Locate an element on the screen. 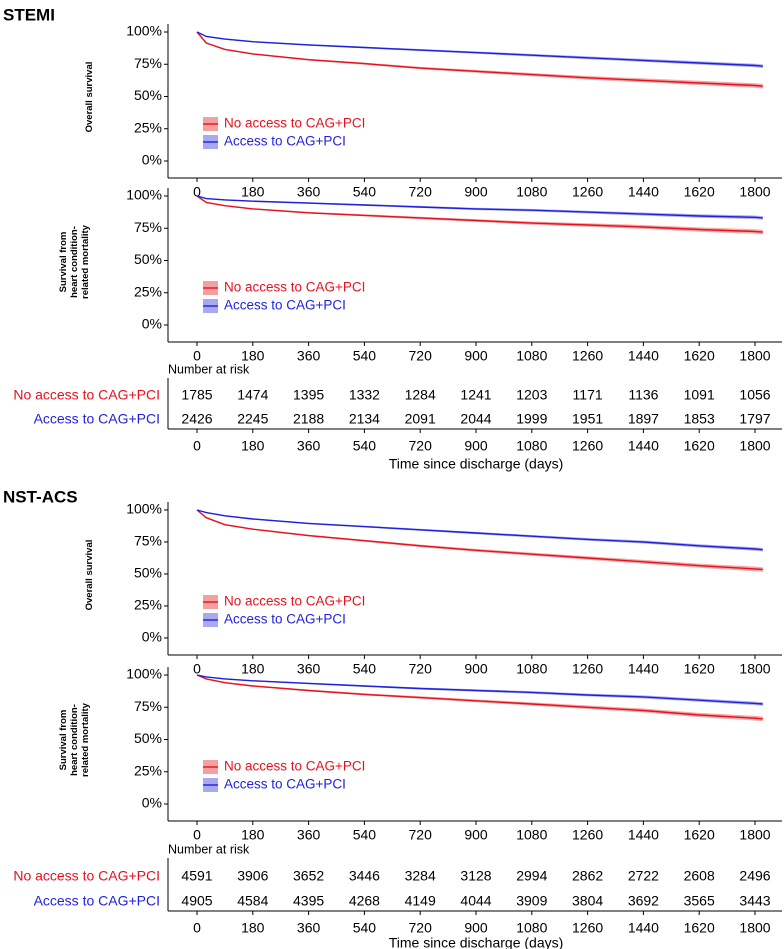 The image size is (784, 949). risk-value: 3692 is located at coordinates (643, 901).